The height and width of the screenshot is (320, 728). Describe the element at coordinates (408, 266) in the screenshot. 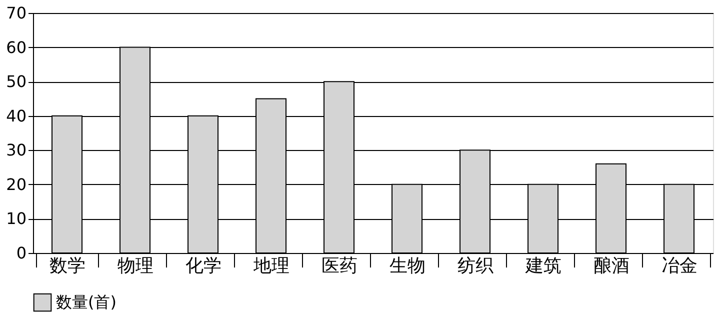

I see `x-tick-label: 生物` at that location.